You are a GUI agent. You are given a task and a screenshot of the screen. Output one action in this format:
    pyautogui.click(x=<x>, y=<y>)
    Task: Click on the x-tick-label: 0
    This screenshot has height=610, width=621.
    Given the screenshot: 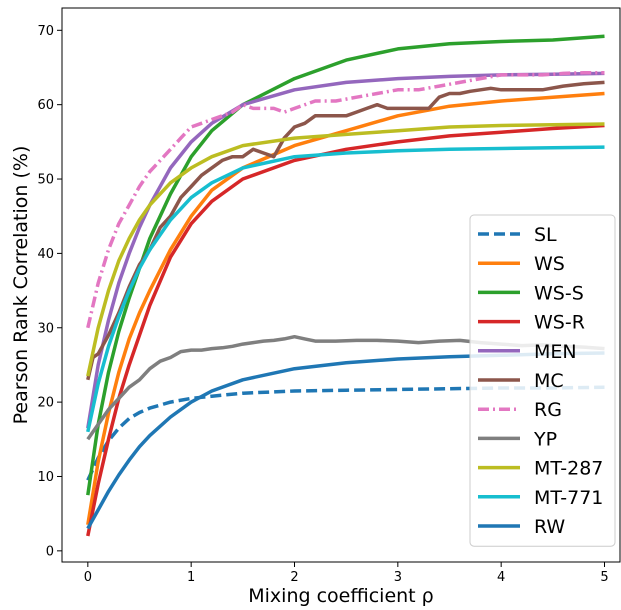 What is the action you would take?
    pyautogui.click(x=88, y=577)
    